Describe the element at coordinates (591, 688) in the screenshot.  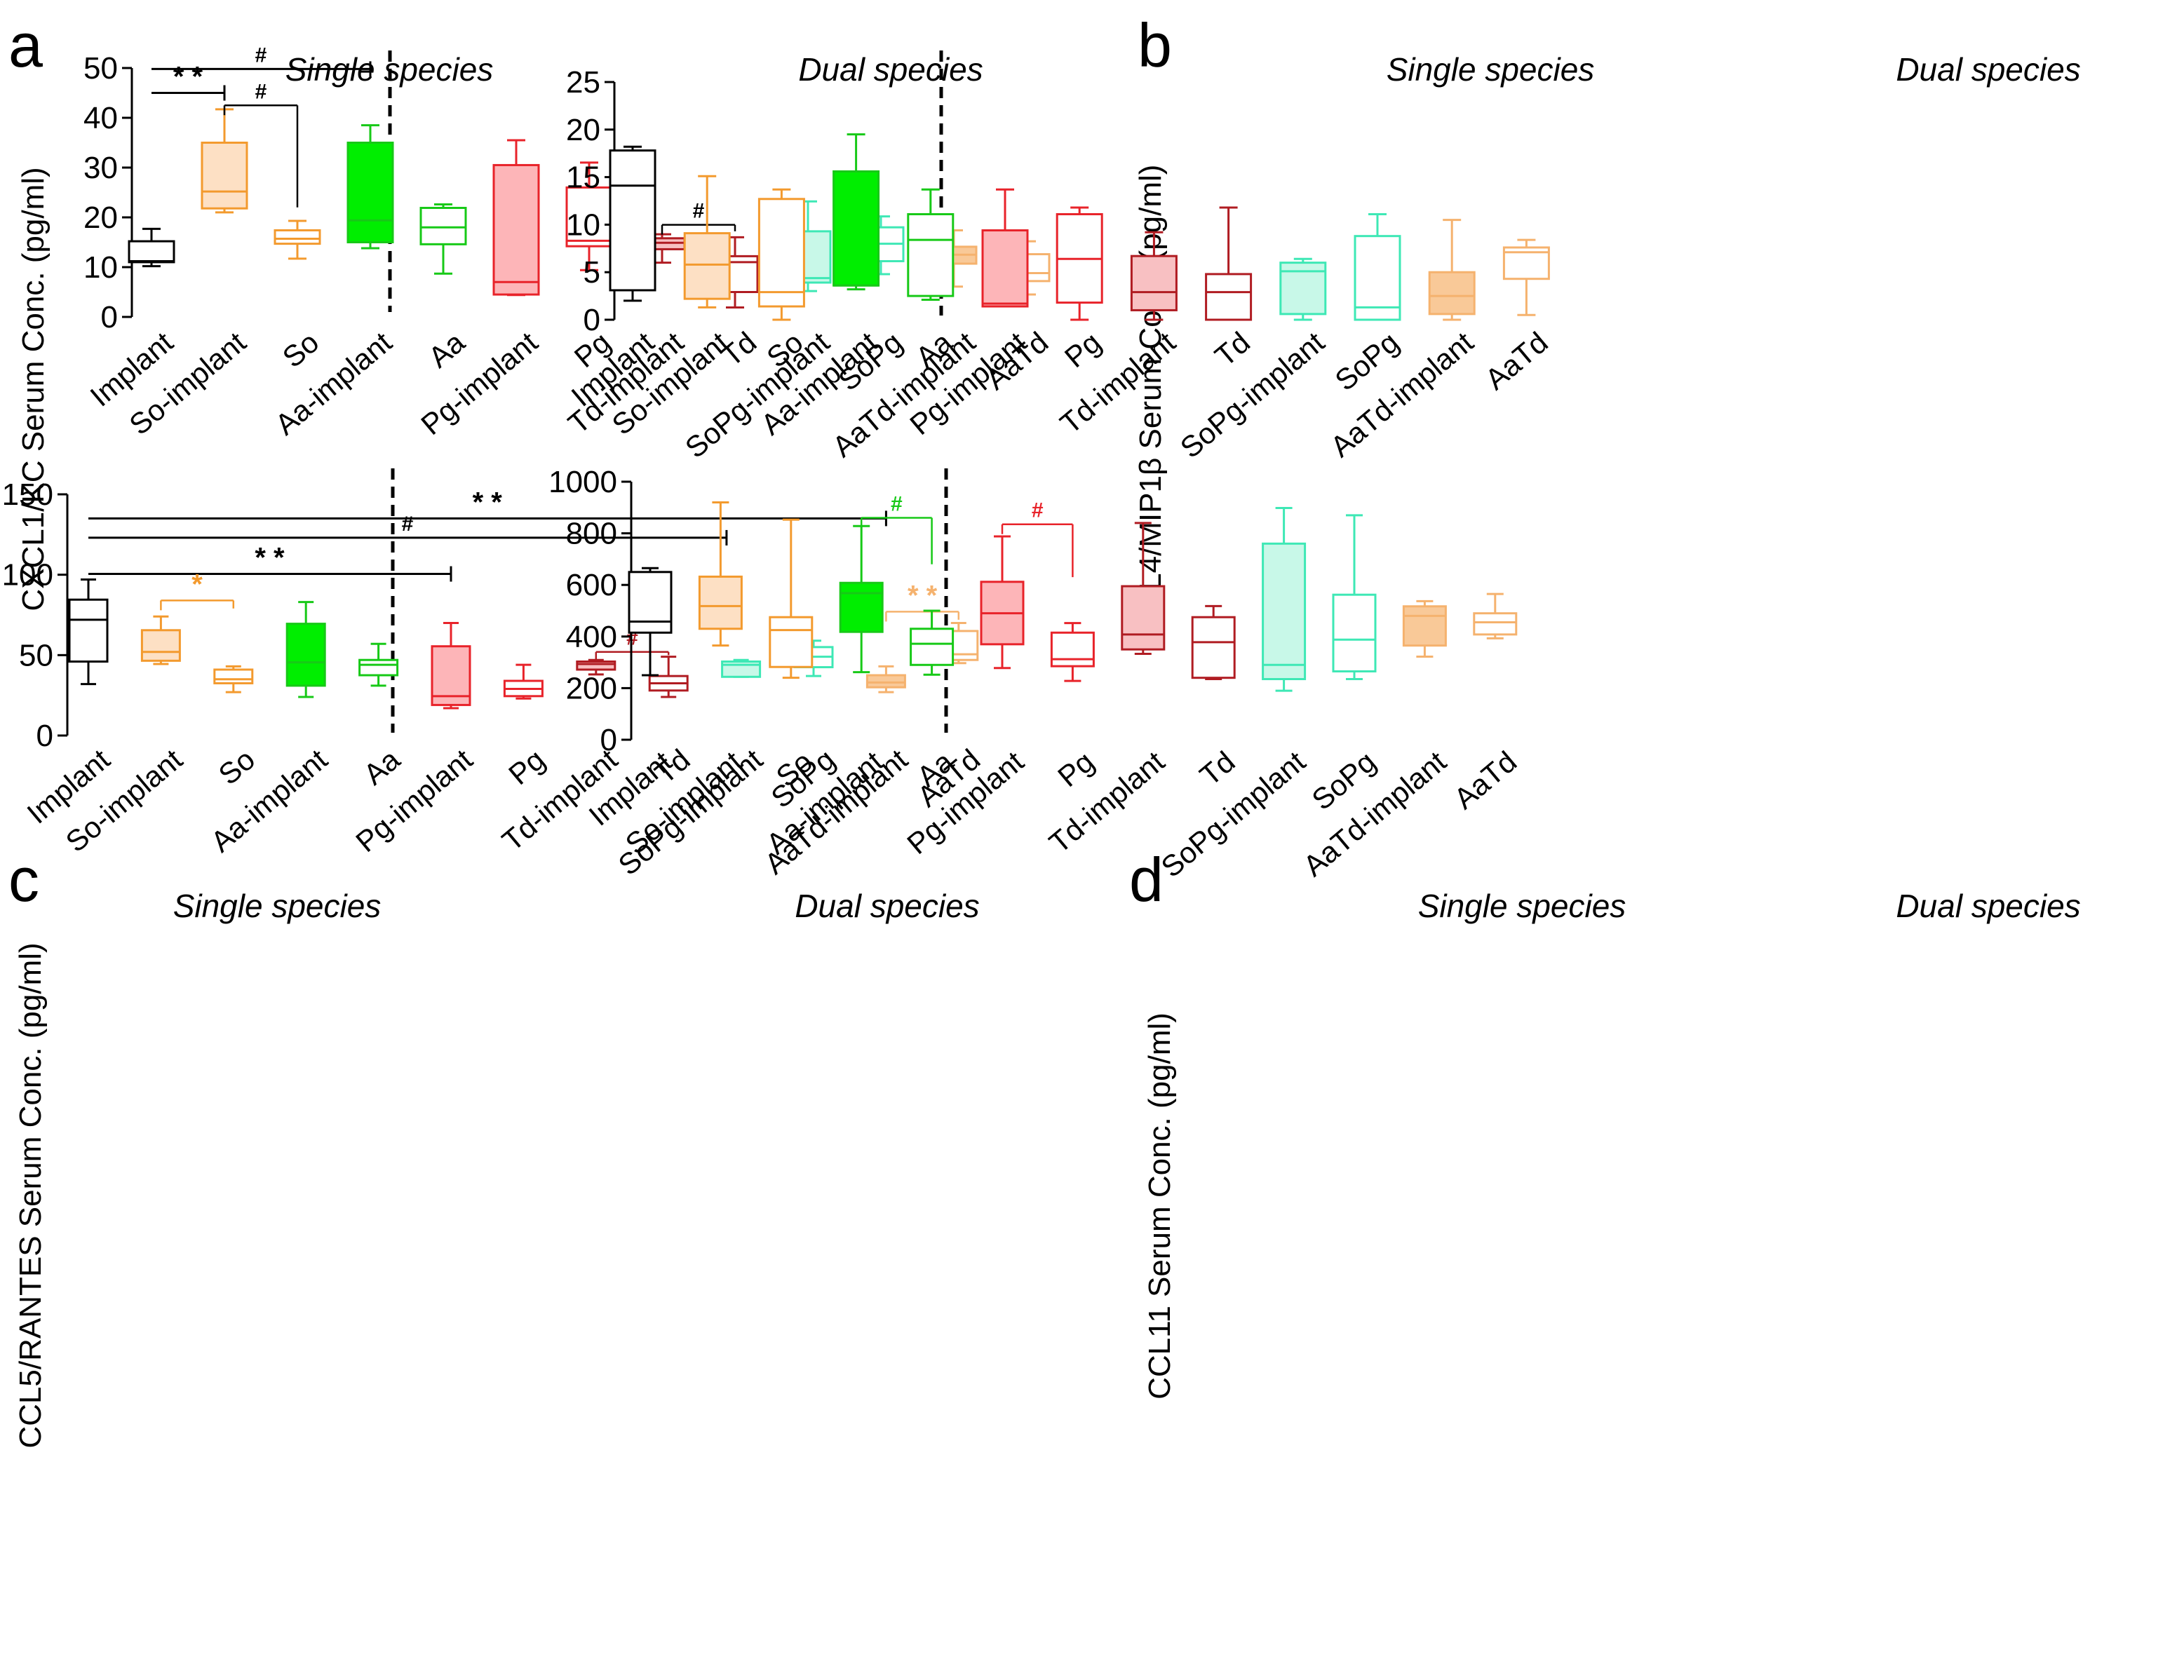
I see `y-tick-label: 200` at that location.